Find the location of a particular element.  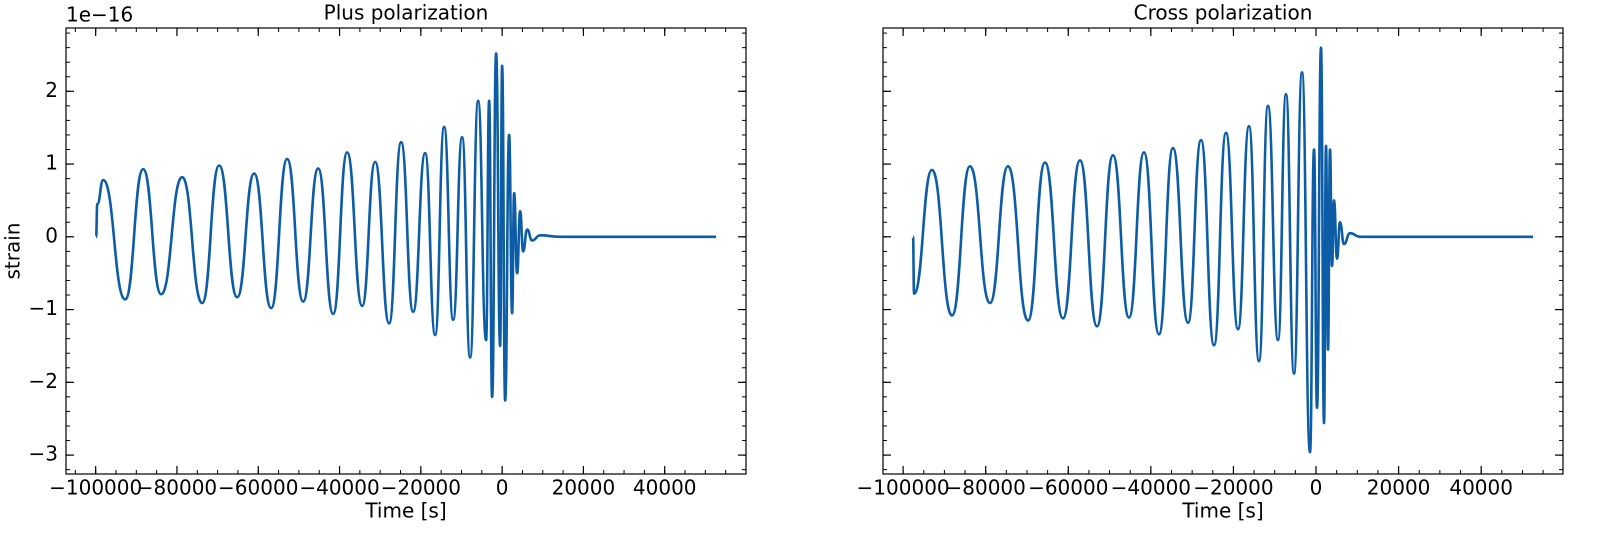

y-axis-label: strain is located at coordinates (13, 251).